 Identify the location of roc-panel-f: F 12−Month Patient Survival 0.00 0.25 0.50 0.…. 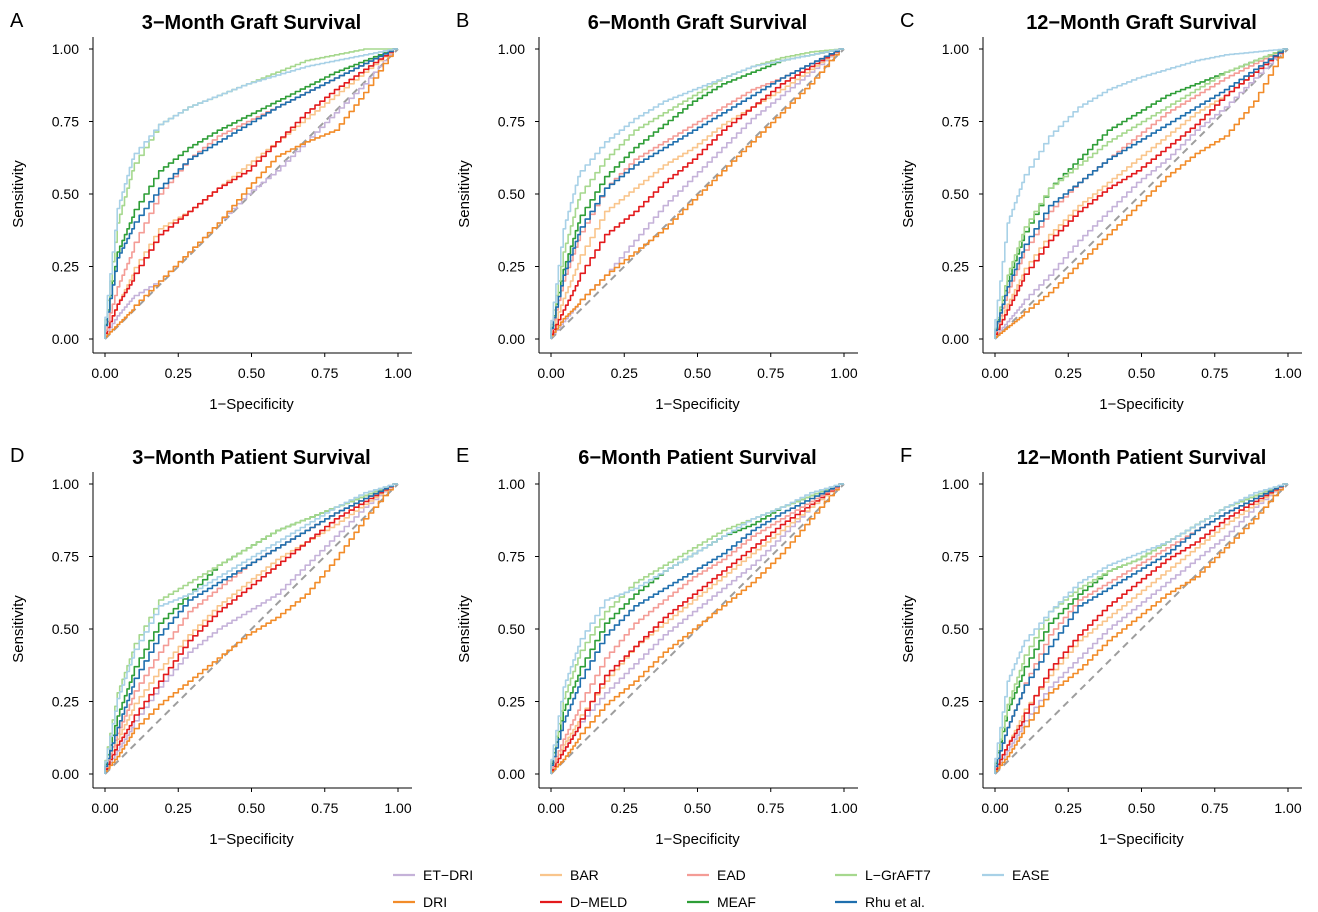
(1101, 646).